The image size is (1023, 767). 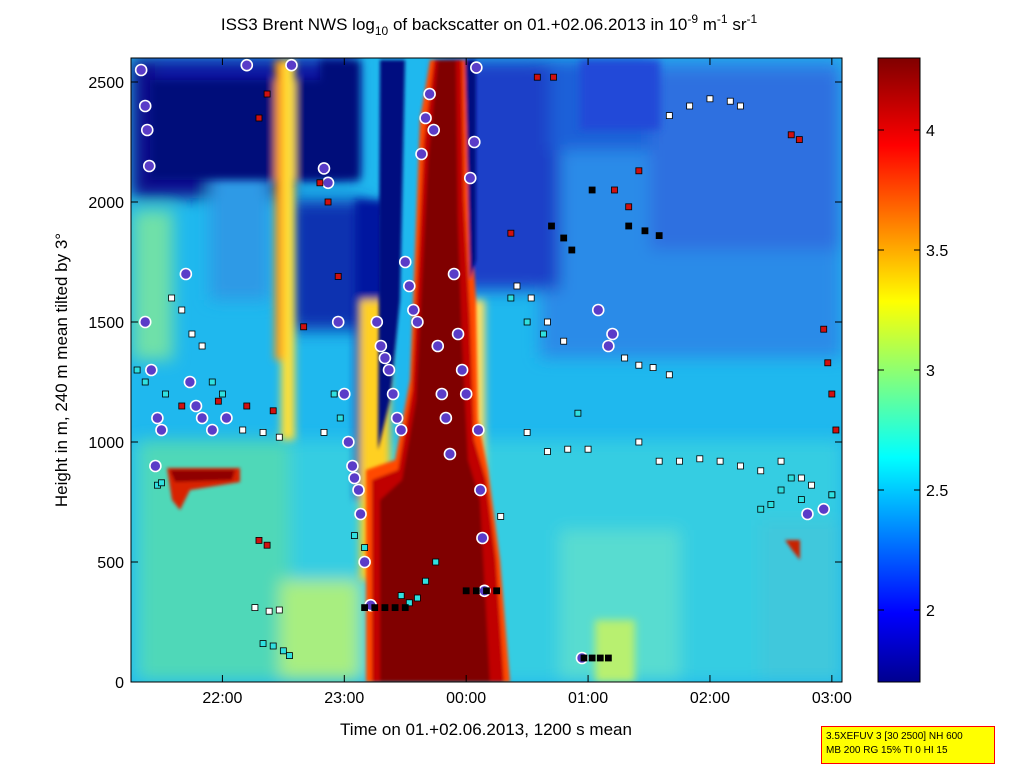 I want to click on colorbar, so click(x=899, y=370).